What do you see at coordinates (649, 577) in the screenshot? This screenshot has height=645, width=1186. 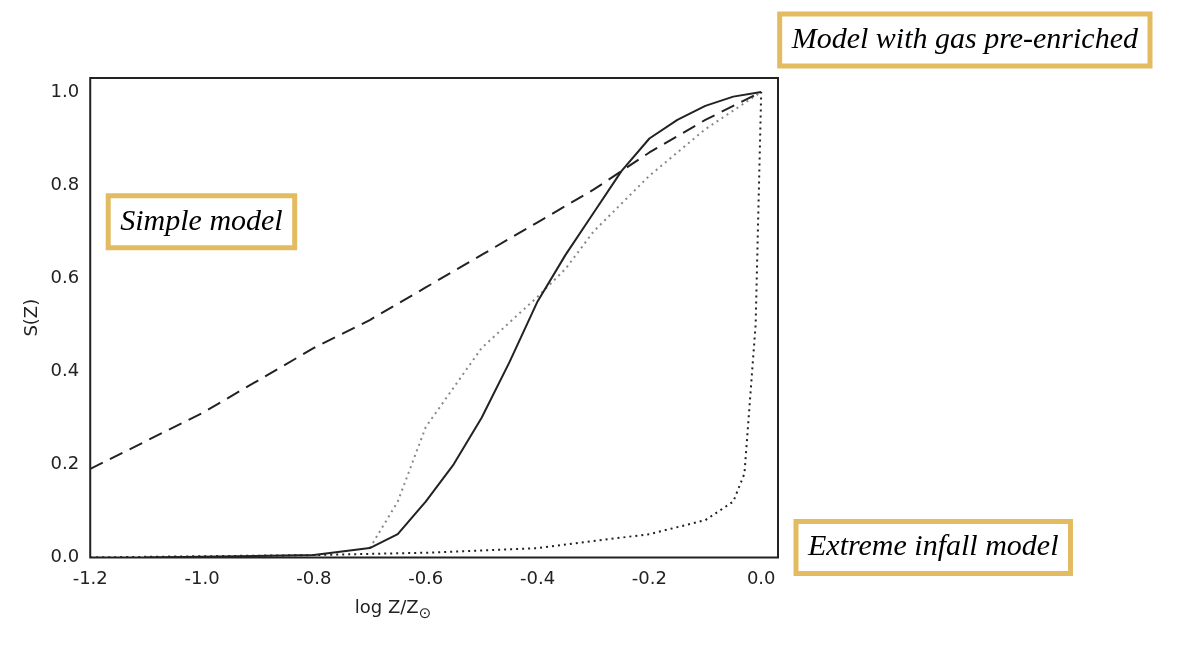 I see `x-tick-label: -0.2` at bounding box center [649, 577].